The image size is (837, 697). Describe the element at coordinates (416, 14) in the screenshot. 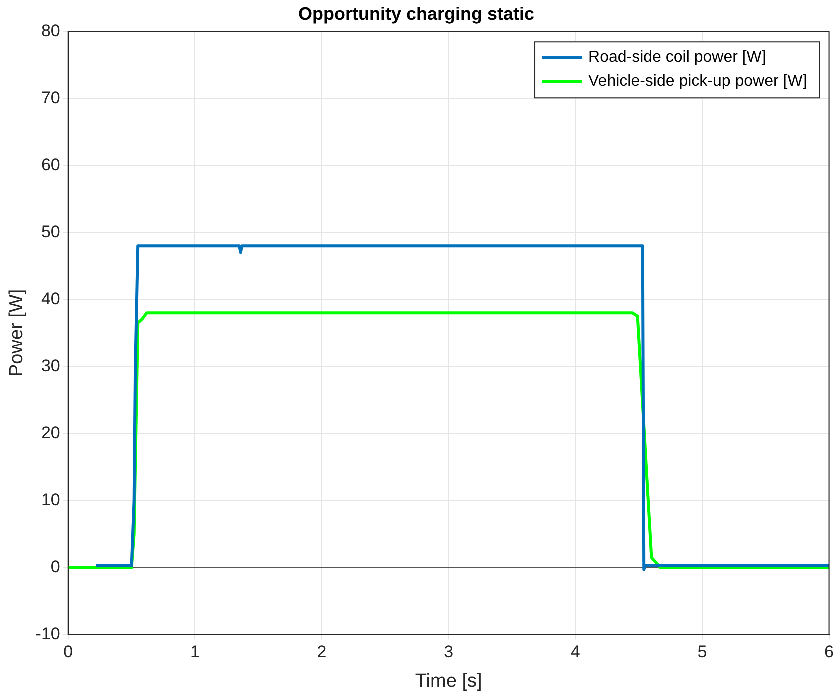

I see `chart-title: Opportunity charging static` at that location.